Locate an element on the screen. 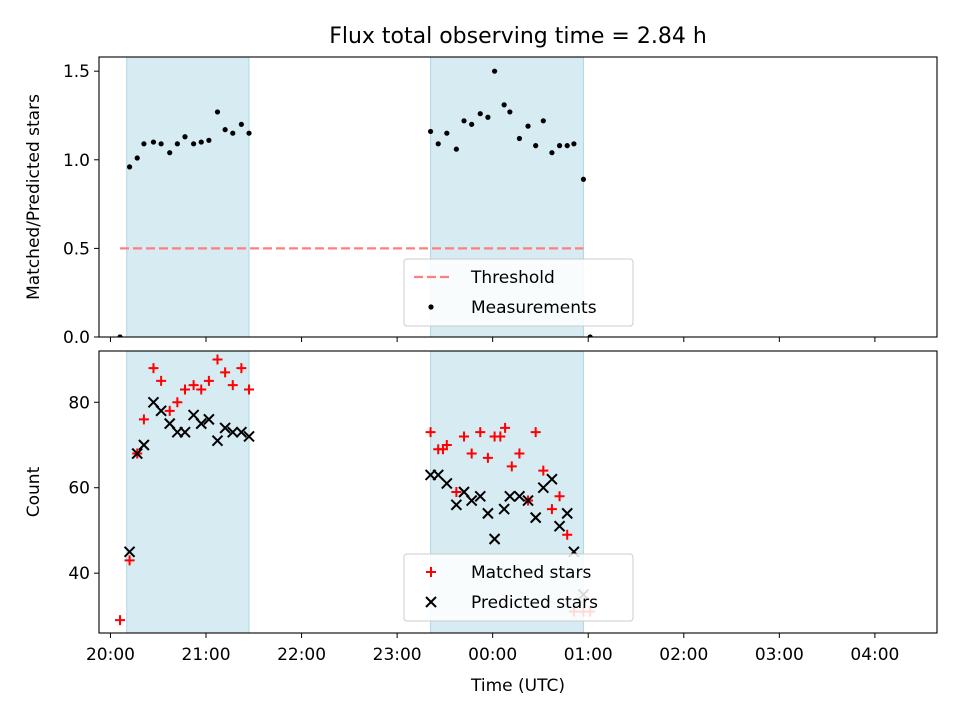 The width and height of the screenshot is (960, 720). x-axis-label: Time (UTC) is located at coordinates (517, 686).